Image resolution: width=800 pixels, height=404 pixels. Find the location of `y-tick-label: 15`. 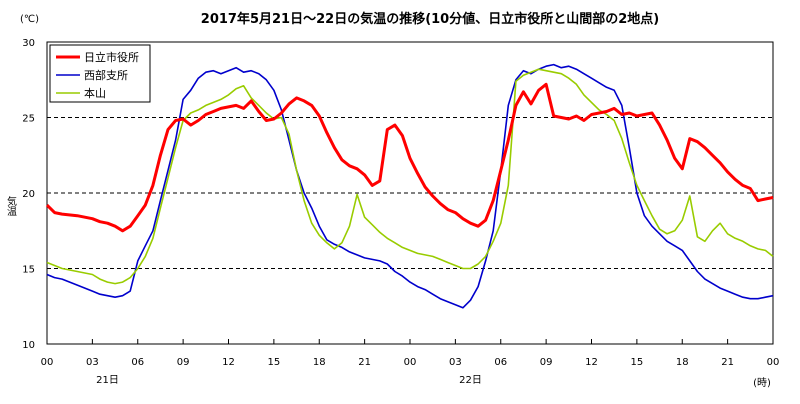

y-tick-label: 15 is located at coordinates (28, 270).